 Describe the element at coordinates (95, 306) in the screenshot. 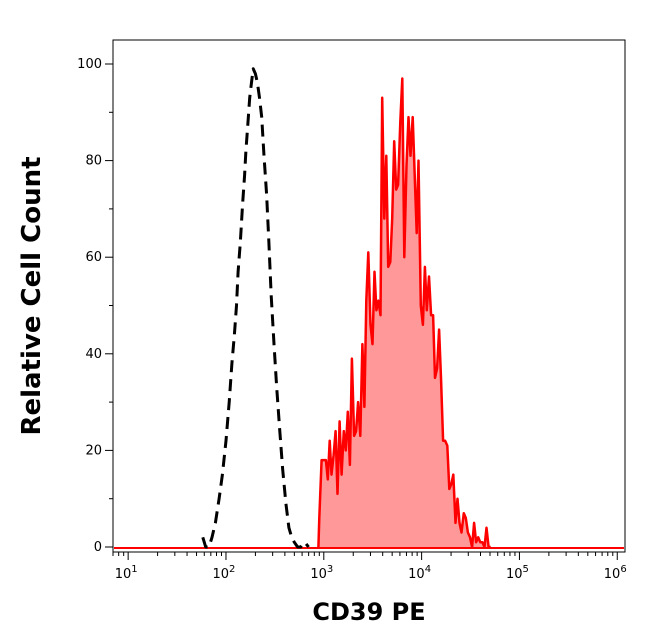

I see `y-axis-ticks: 0 20 40 60 80 100` at that location.